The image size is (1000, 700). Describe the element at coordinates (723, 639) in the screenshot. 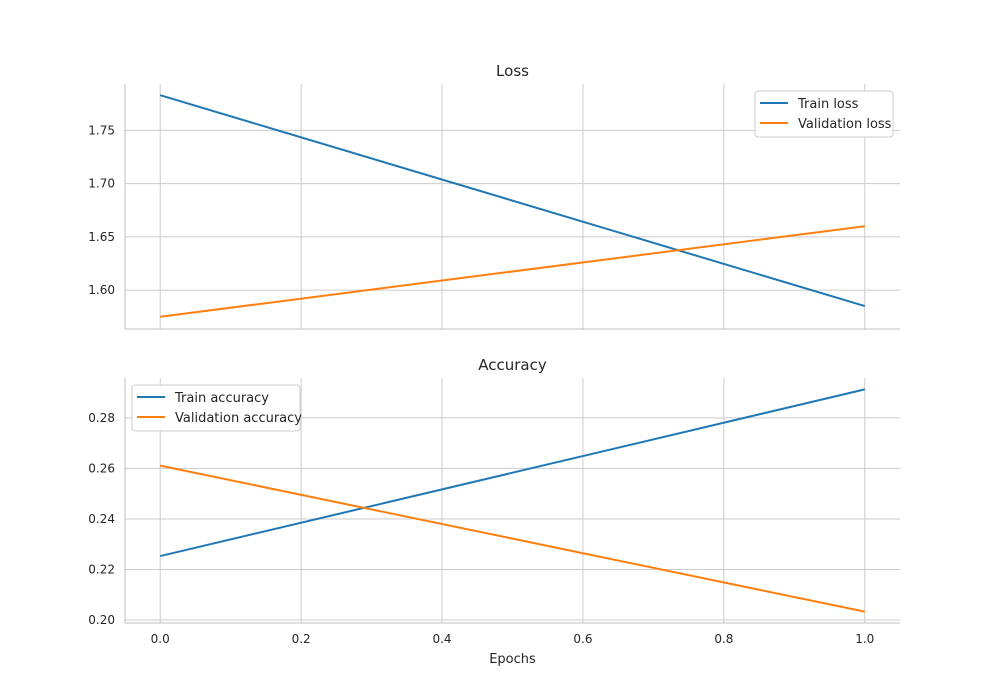

I see `x-tick-label: 0.8` at that location.